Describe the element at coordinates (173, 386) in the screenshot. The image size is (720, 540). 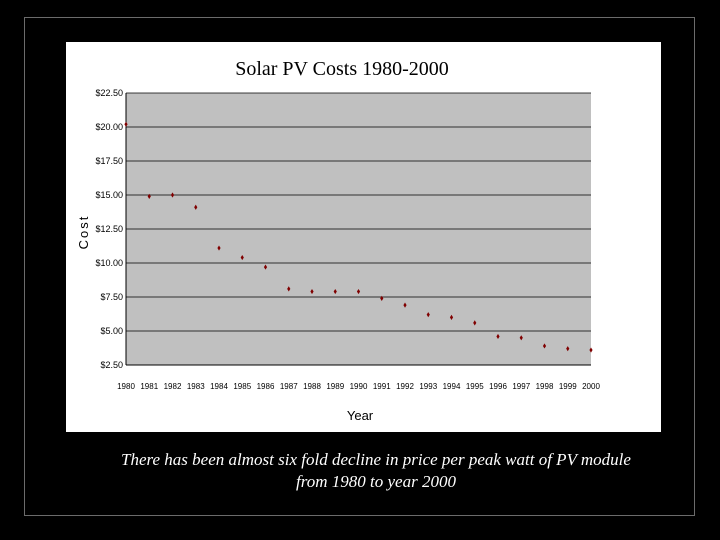
I see `x-tick-label: 1982` at that location.